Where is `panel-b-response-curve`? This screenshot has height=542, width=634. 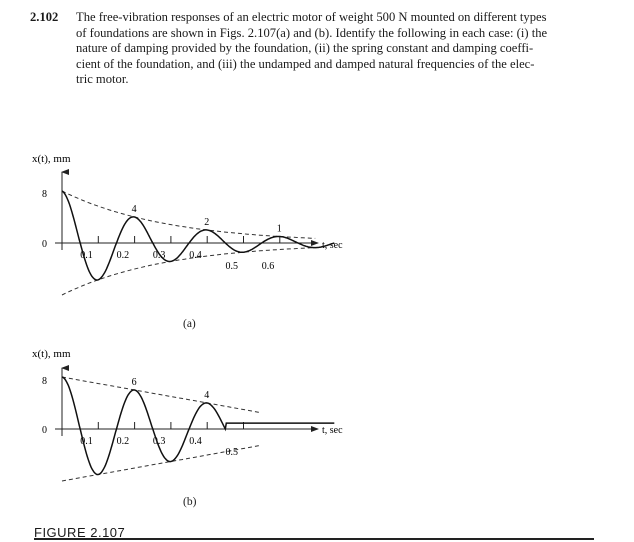 panel-b-response-curve is located at coordinates (198, 426).